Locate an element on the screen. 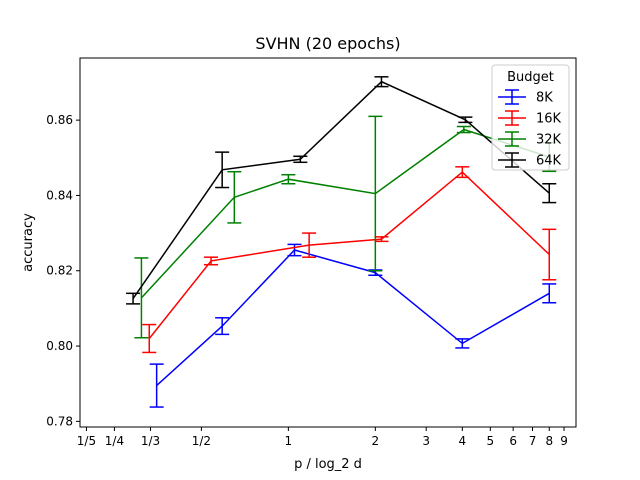 The height and width of the screenshot is (480, 640). y-tick-label: 0.82 is located at coordinates (59, 271).